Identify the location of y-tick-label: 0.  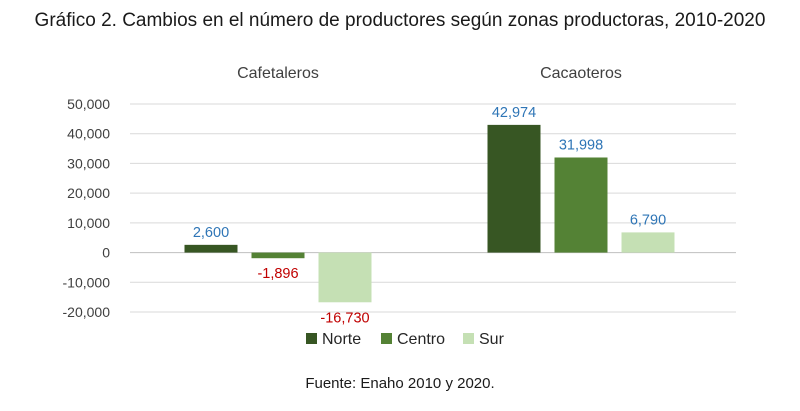
(106, 253).